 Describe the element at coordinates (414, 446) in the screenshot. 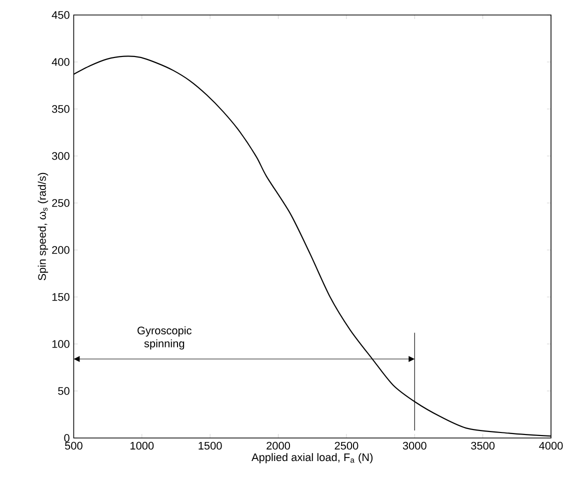

I see `x-tick-label: 3000` at that location.